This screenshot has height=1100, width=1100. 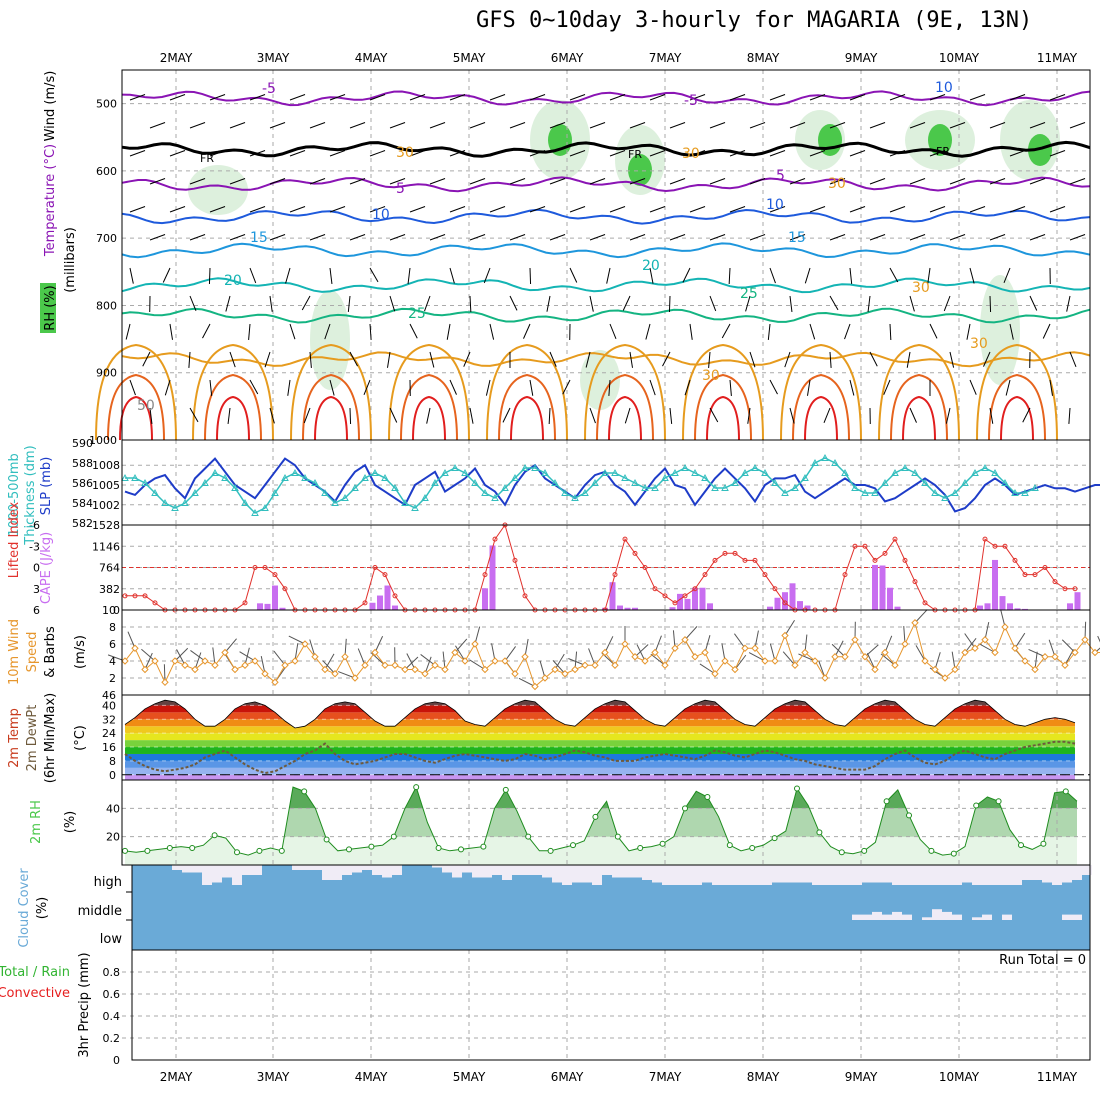 What do you see at coordinates (106, 373) in the screenshot?
I see `y-tick-upper: 900` at bounding box center [106, 373].